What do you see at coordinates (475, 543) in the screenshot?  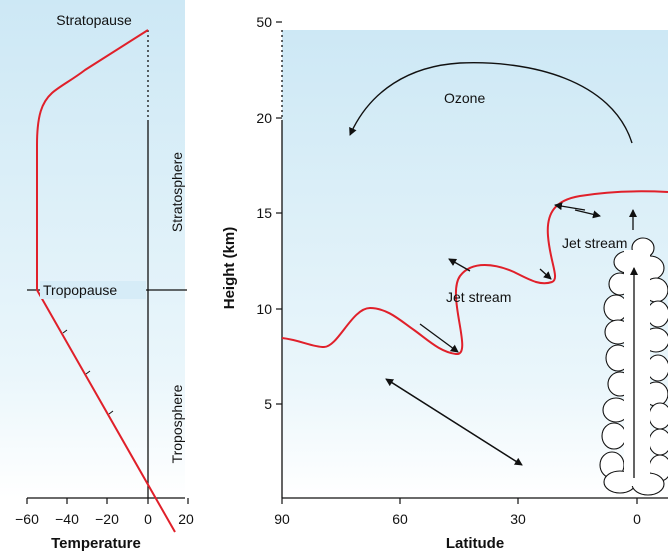 I see `latitude-axis-title: Latitude` at bounding box center [475, 543].